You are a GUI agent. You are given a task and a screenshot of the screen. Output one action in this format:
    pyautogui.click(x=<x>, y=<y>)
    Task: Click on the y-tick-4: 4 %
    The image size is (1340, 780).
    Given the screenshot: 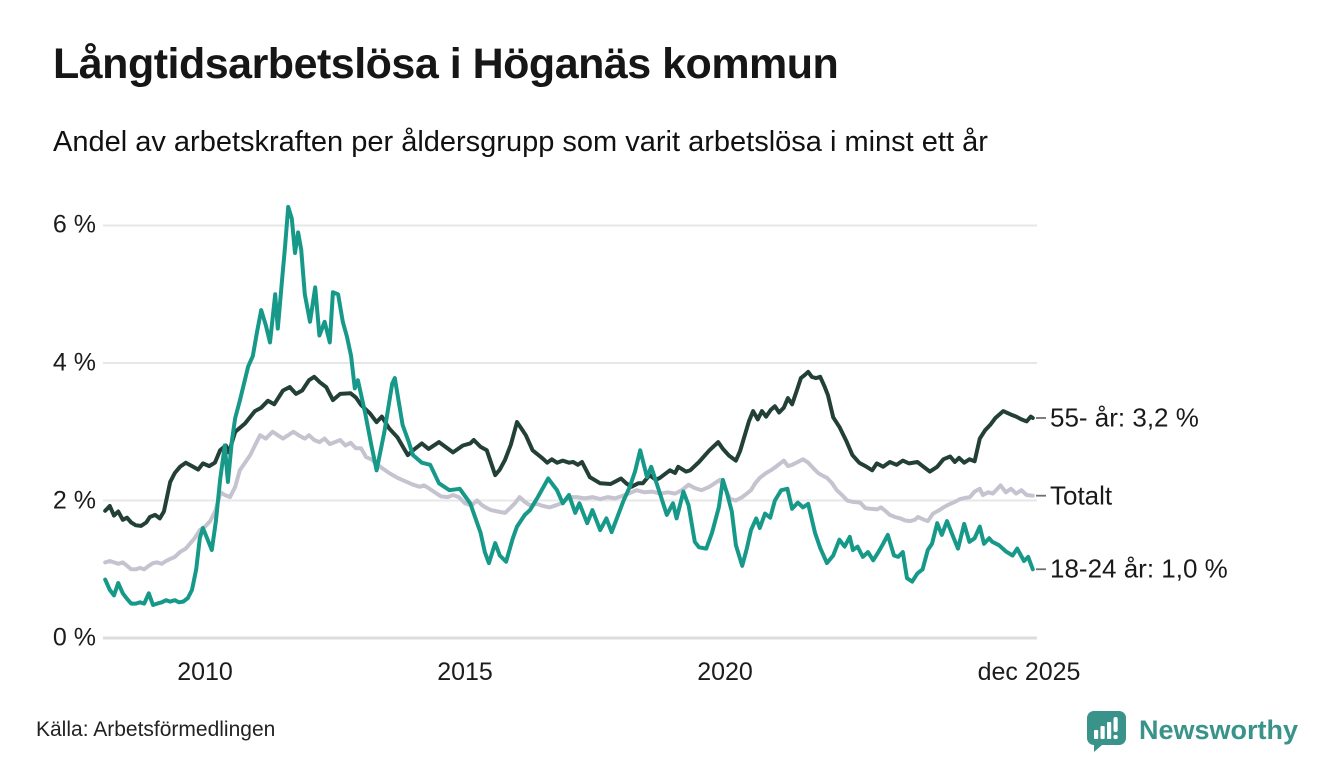 What is the action you would take?
    pyautogui.click(x=74, y=362)
    